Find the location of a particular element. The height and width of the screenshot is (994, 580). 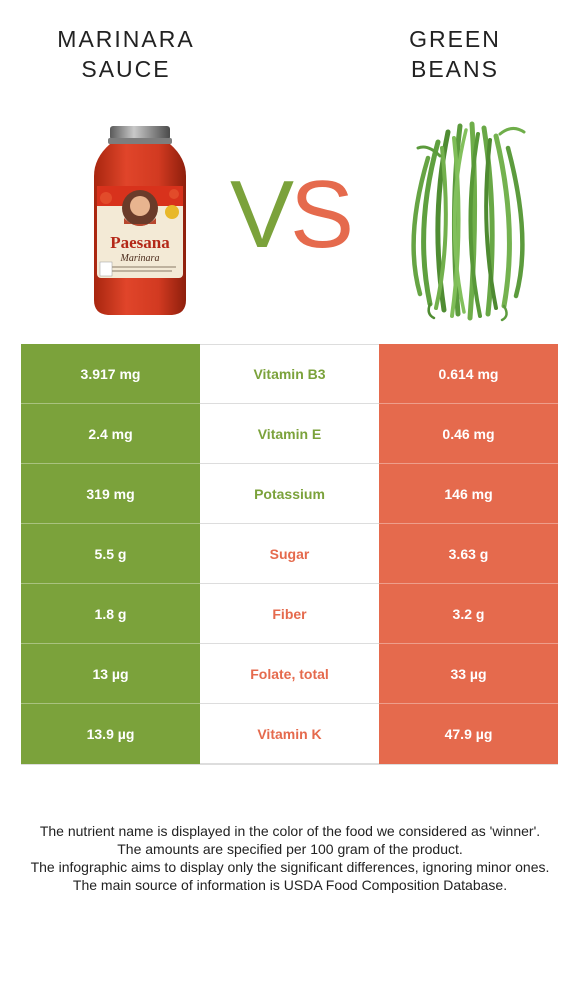

table-row: 13.9 µg Vitamin K 47.9 µg is located at coordinates (289, 734).